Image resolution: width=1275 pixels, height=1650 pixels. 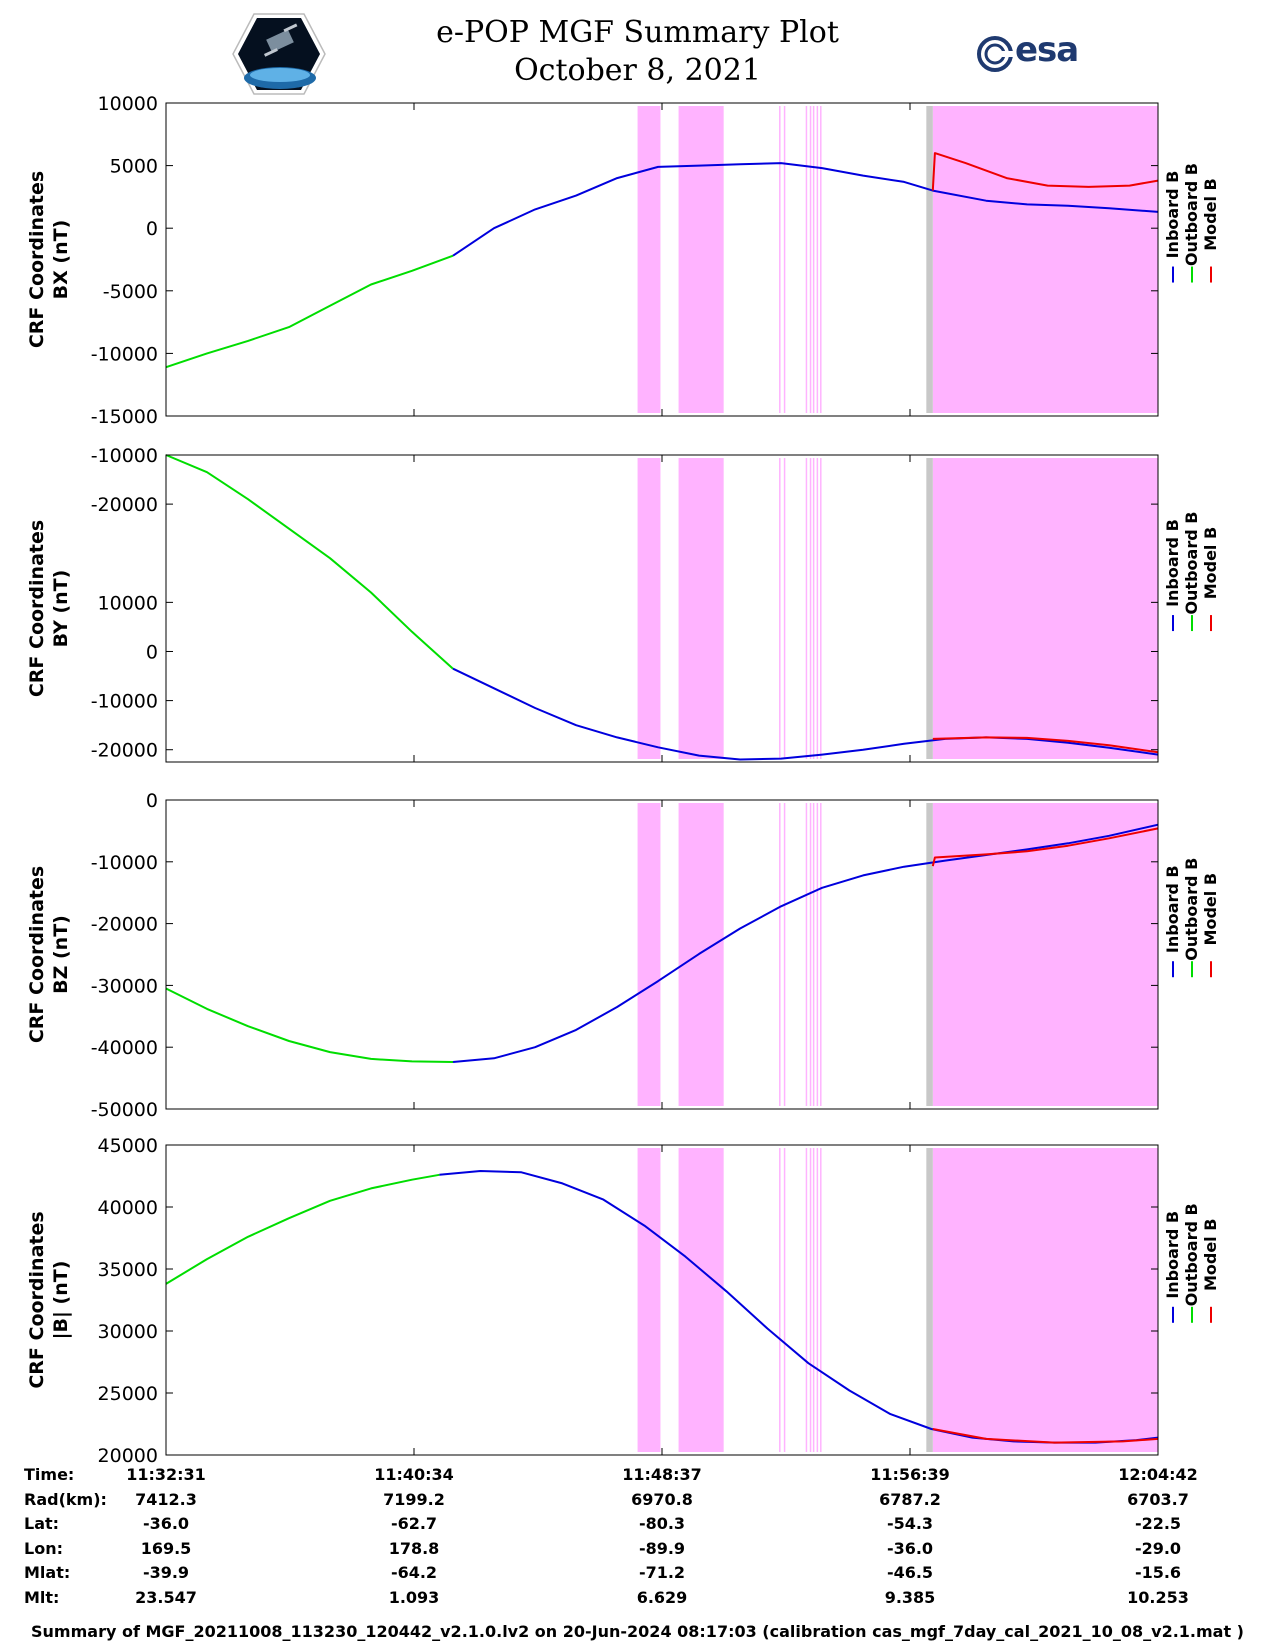 I want to click on info-row-value: 6787.2, so click(x=910, y=1499).